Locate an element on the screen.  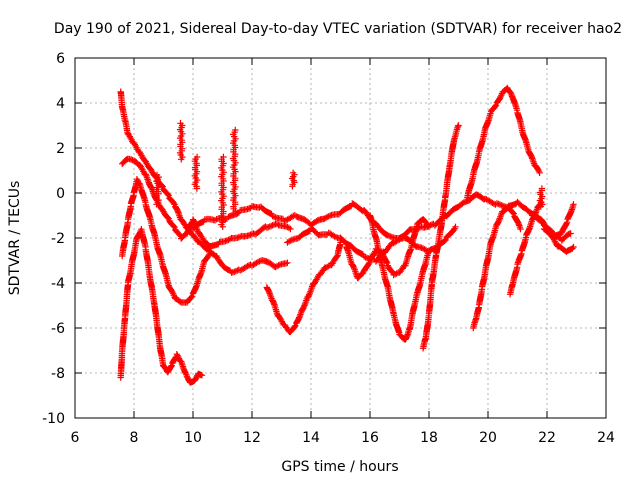
series-sat-b is located at coordinates (166, 241).